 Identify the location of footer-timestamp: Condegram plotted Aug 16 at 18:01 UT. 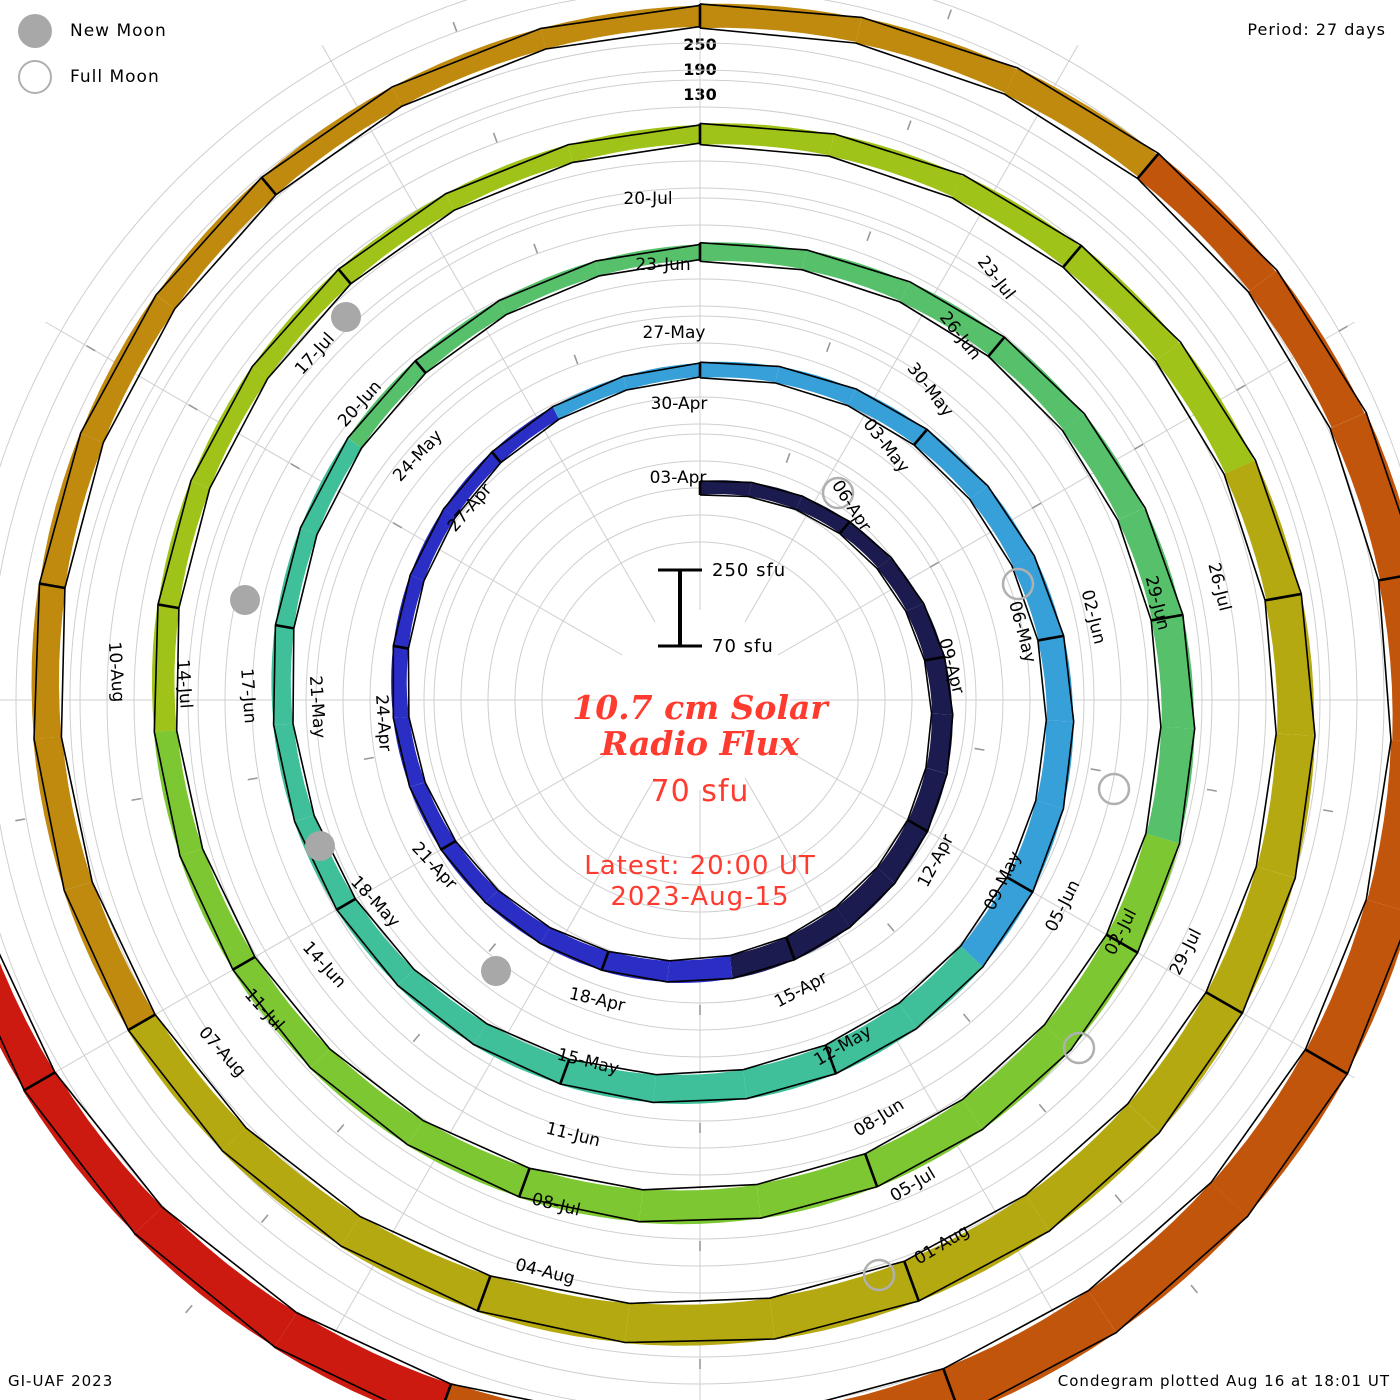
(1223, 1381).